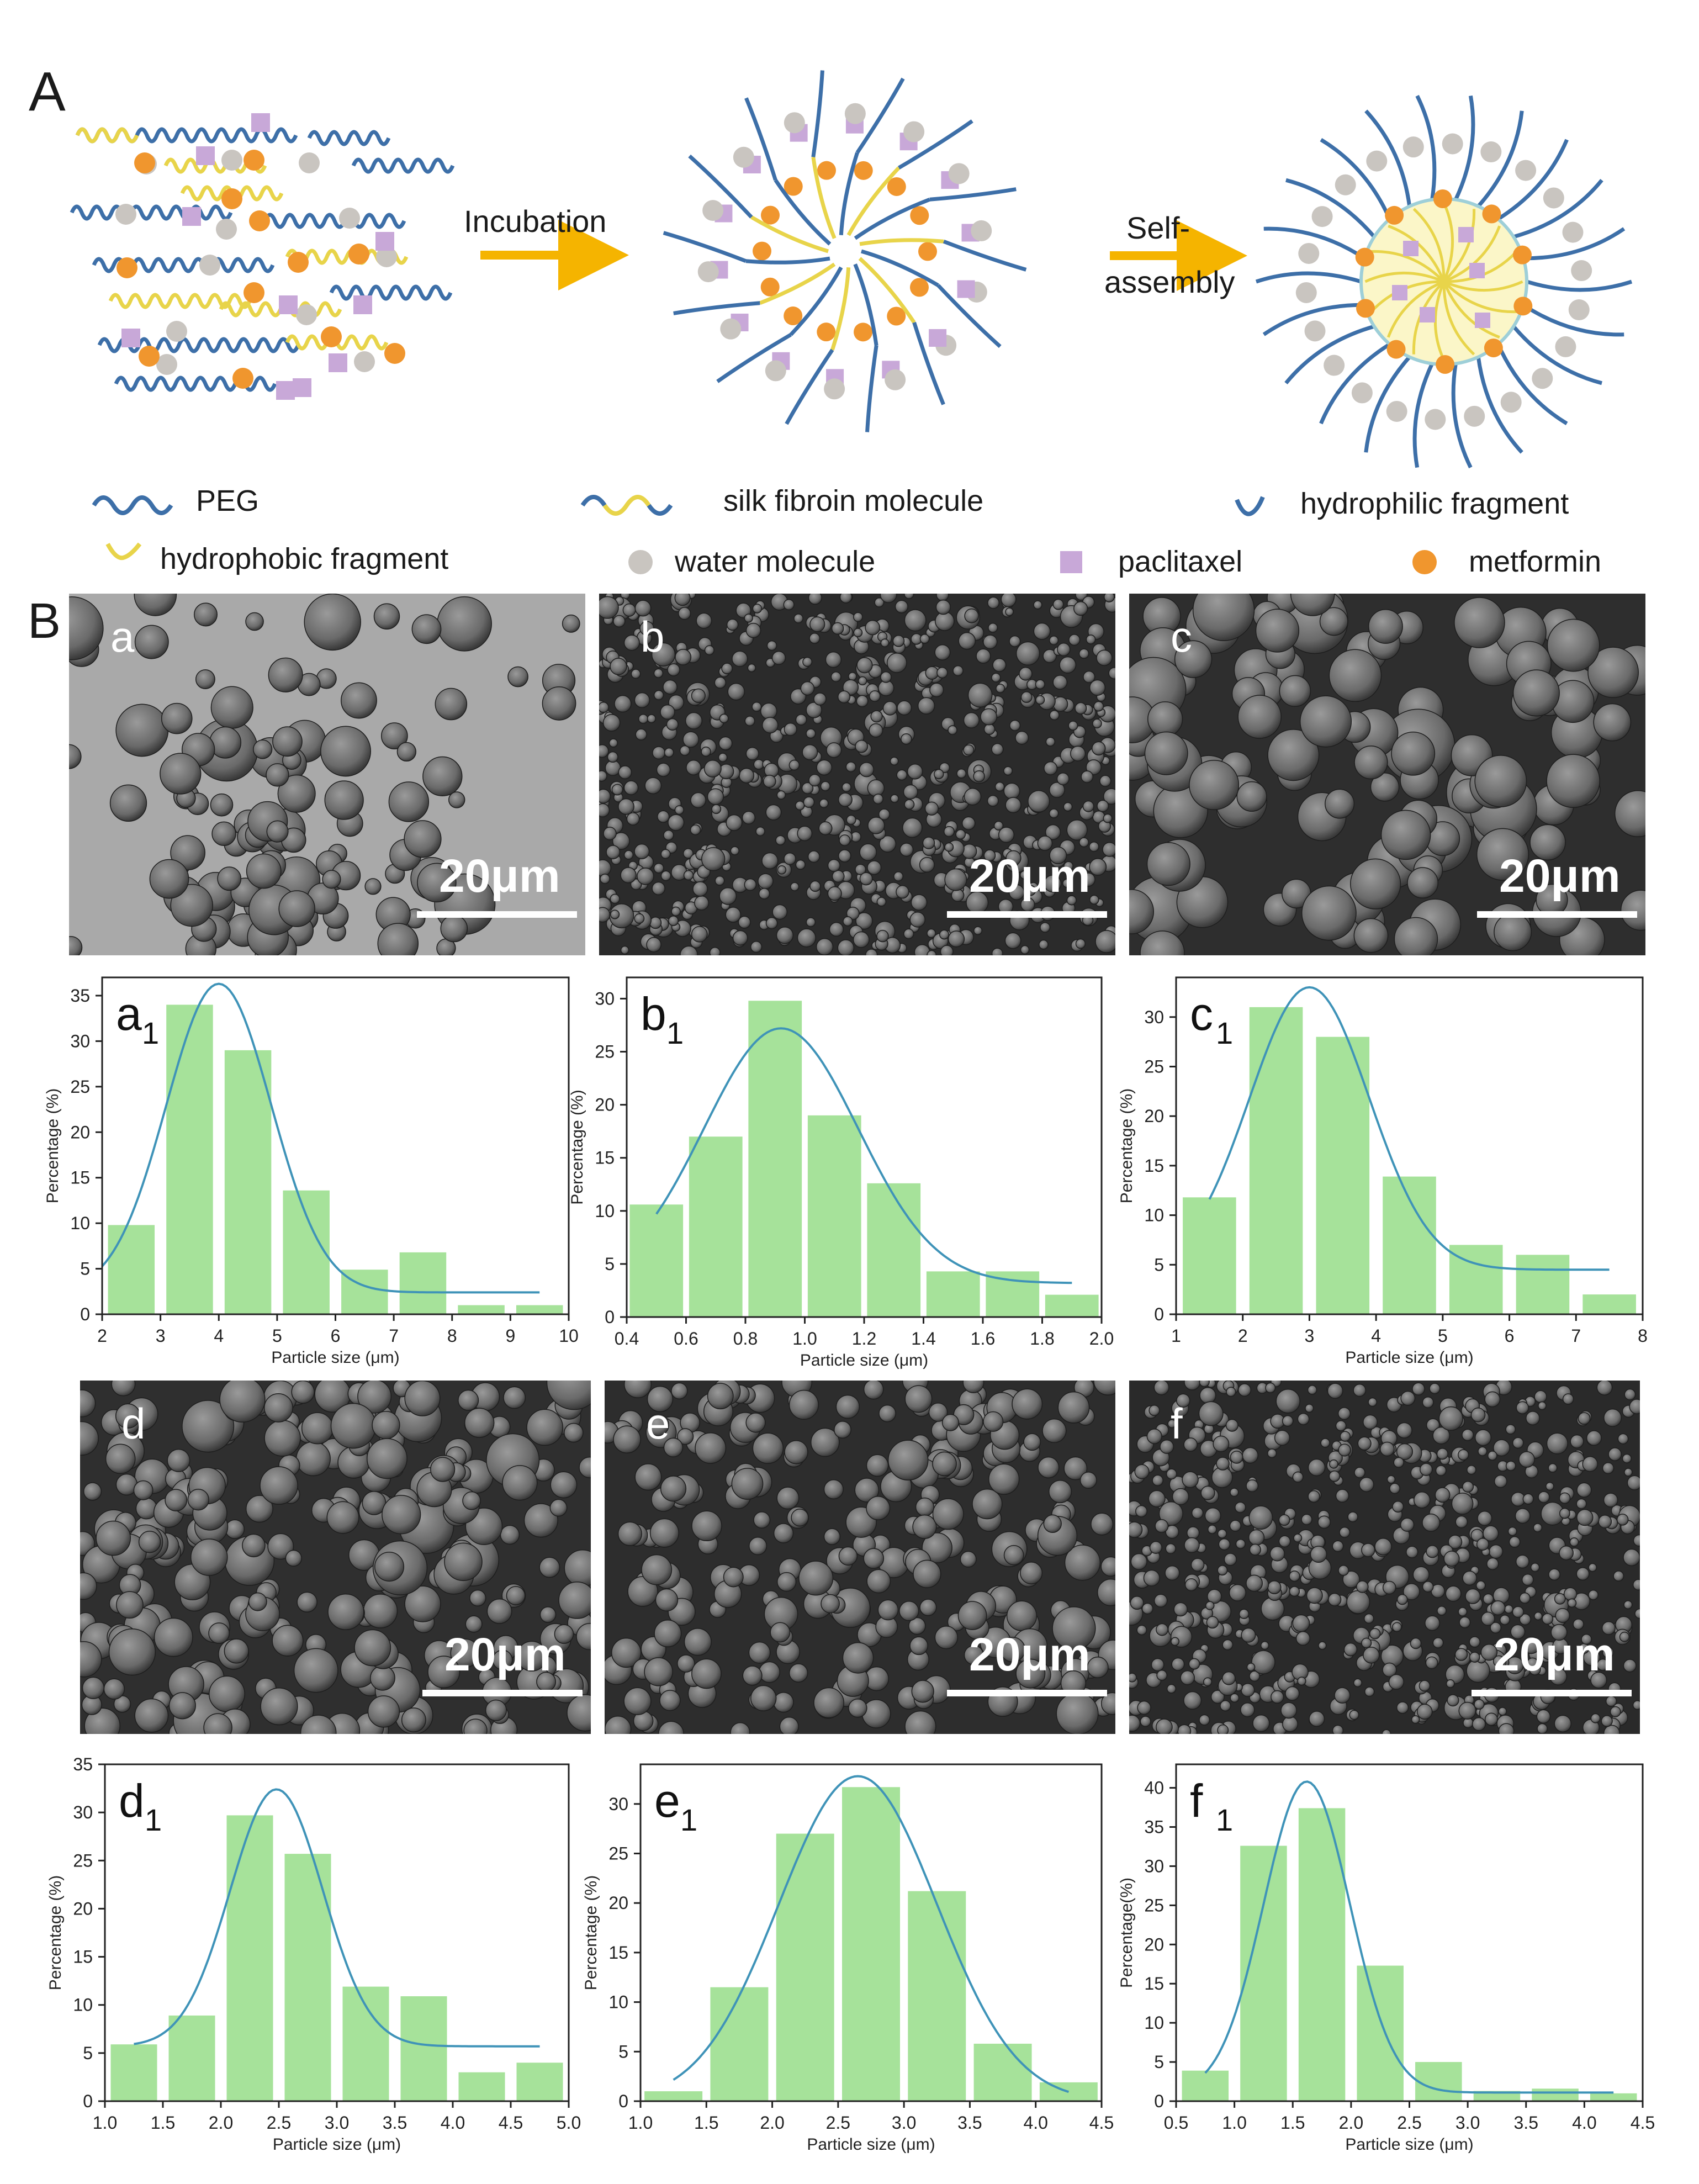  I want to click on molecule-arm-tail, so click(720, 186).